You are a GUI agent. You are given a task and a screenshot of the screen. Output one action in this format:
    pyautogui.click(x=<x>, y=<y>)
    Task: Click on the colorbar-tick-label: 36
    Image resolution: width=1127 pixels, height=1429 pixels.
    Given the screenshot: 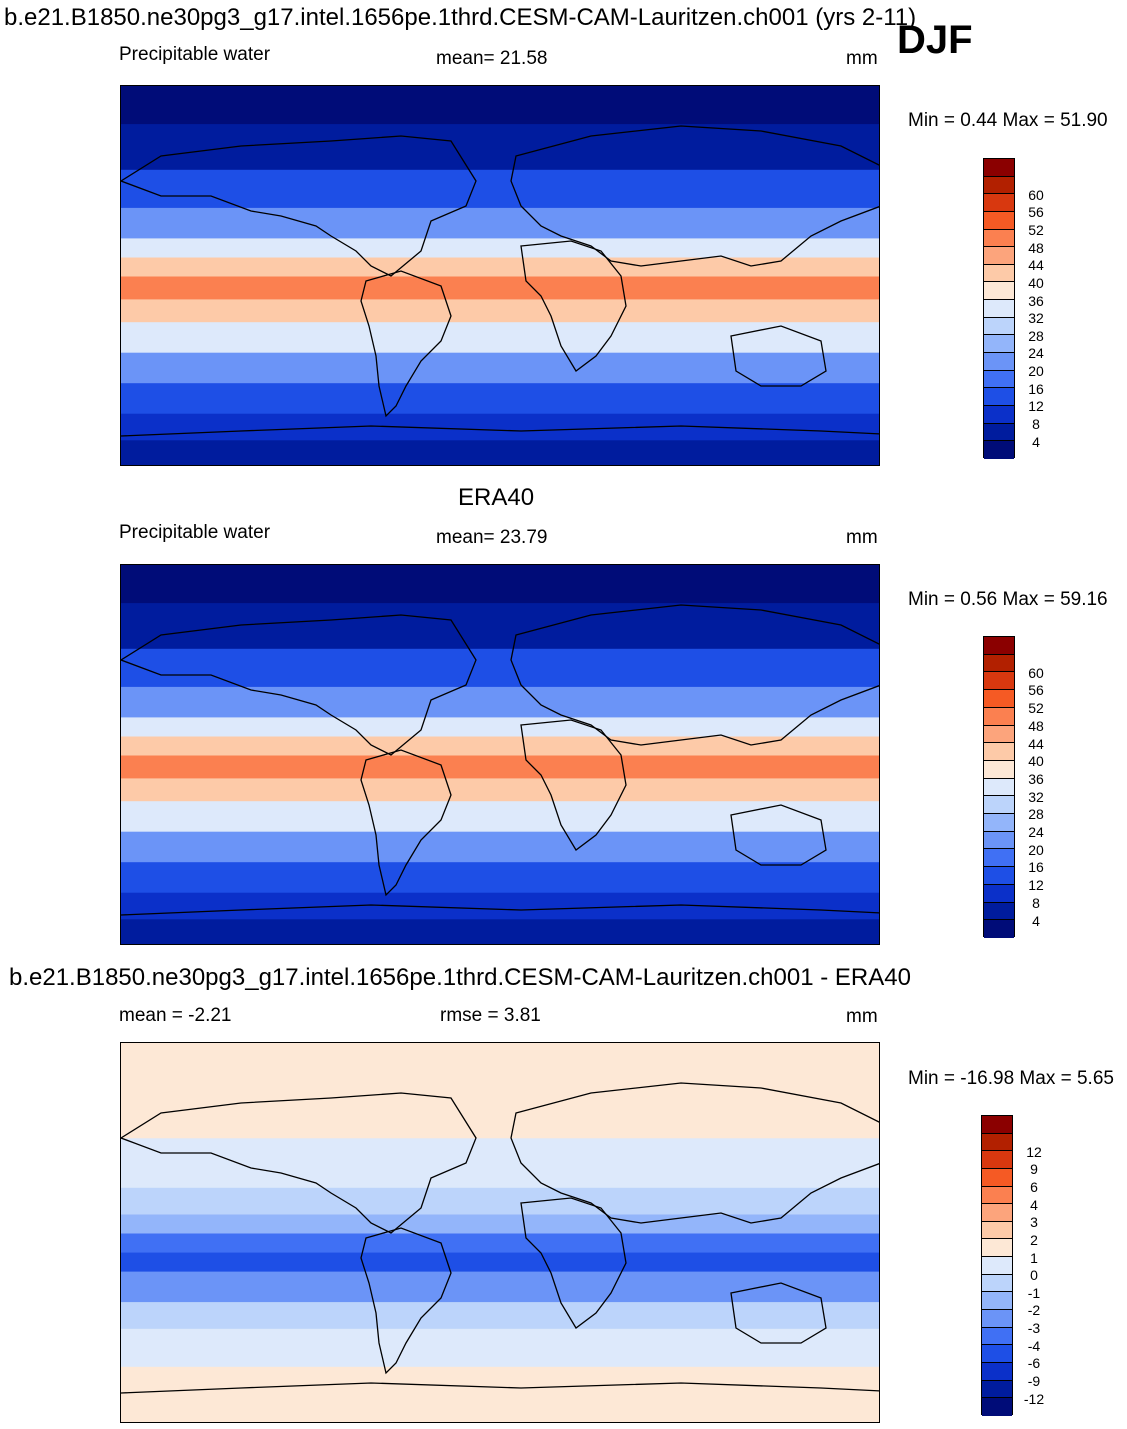 What is the action you would take?
    pyautogui.click(x=1036, y=300)
    